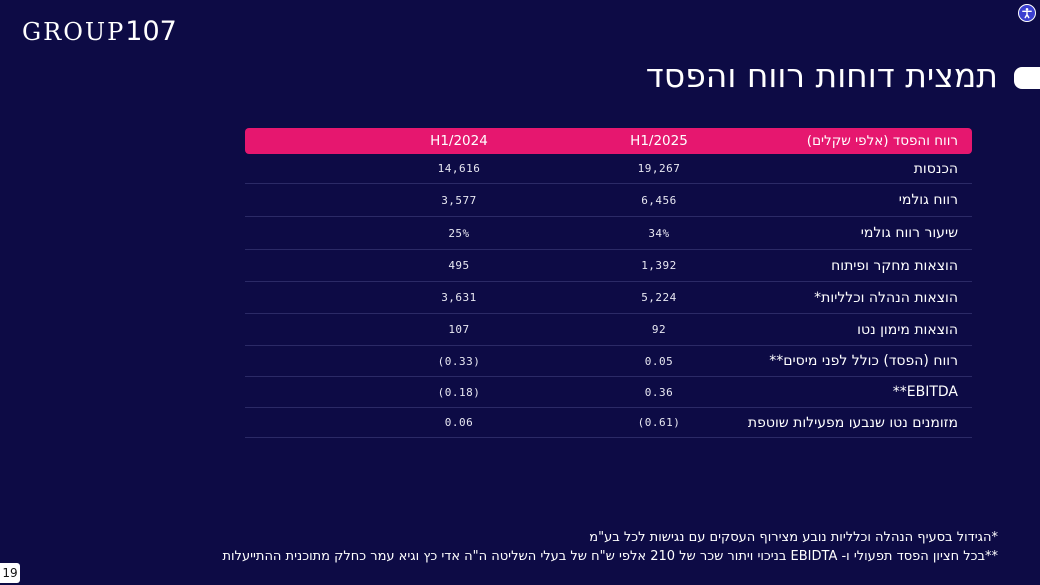  I want to click on row-value-2024: 0.06, so click(459, 422).